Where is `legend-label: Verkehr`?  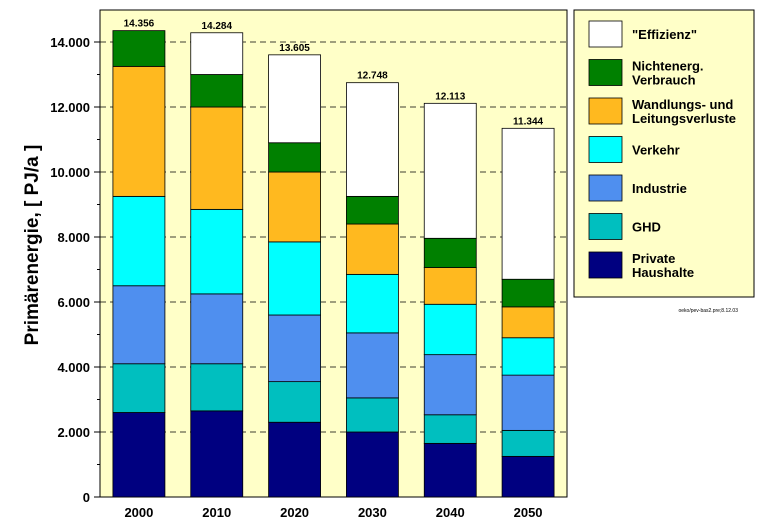
legend-label: Verkehr is located at coordinates (656, 150).